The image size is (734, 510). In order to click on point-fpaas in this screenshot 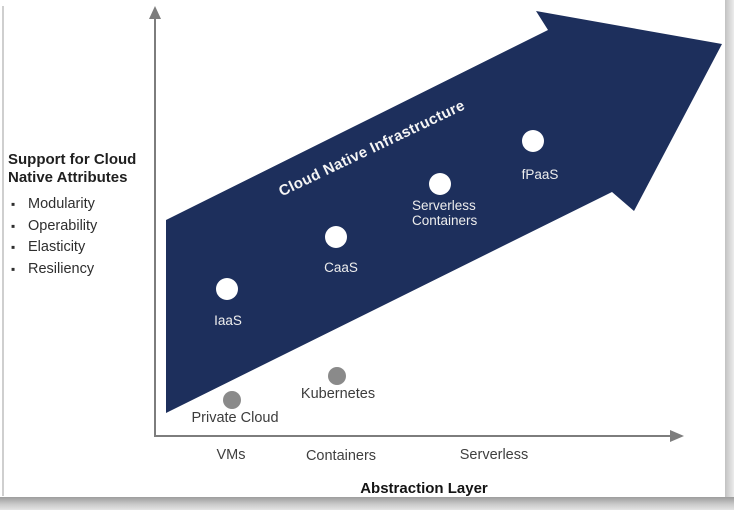, I will do `click(533, 141)`.